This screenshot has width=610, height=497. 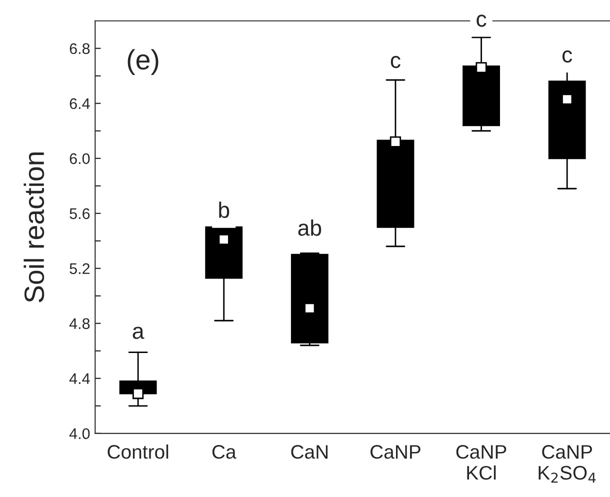 What do you see at coordinates (79, 378) in the screenshot?
I see `y-tick-label: 4.4` at bounding box center [79, 378].